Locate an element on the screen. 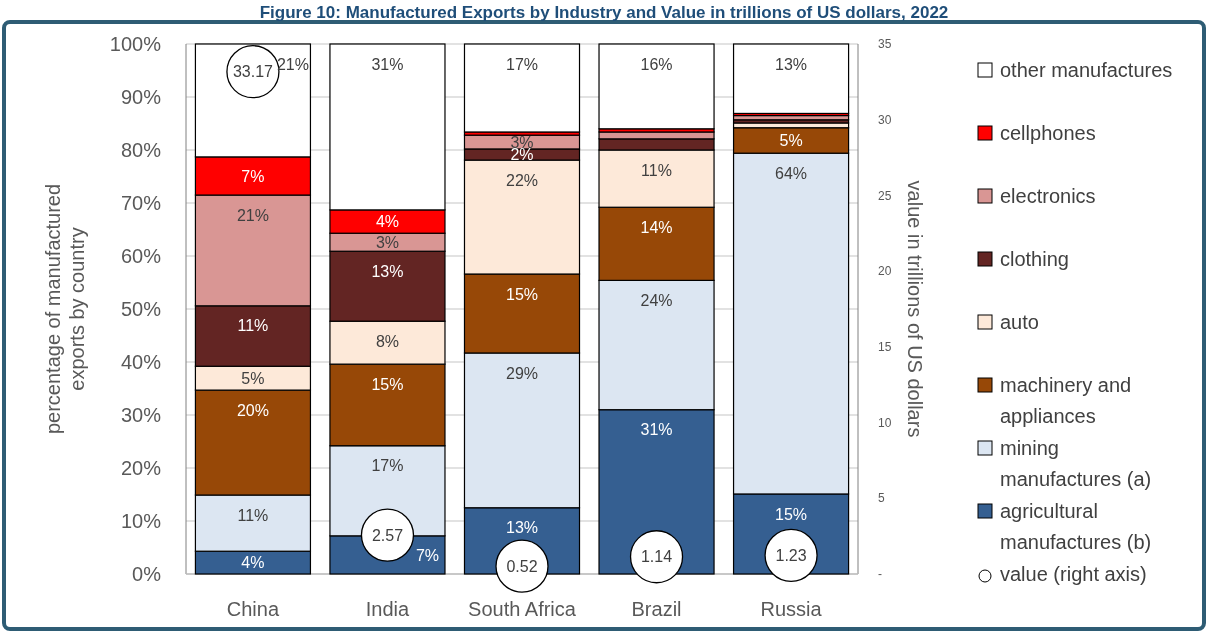 The width and height of the screenshot is (1208, 631). x-tick-label: South Africa is located at coordinates (522, 609).